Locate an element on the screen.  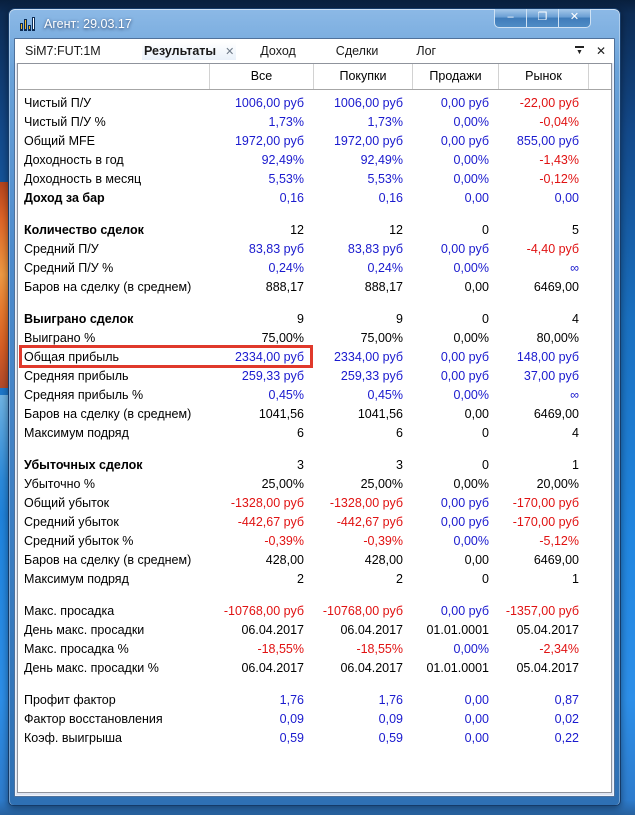
row-value: 12 is located at coordinates (396, 229).